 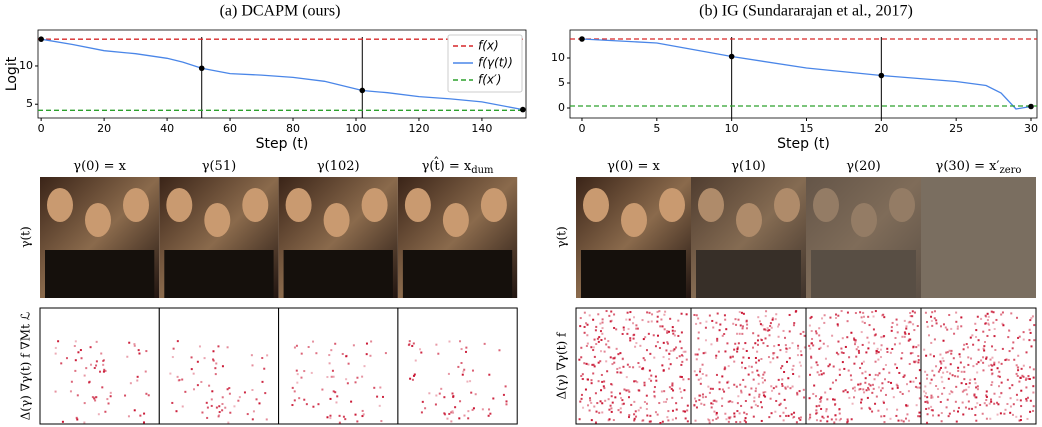 I want to click on legend-label: f(γ(t)), so click(x=495, y=63).